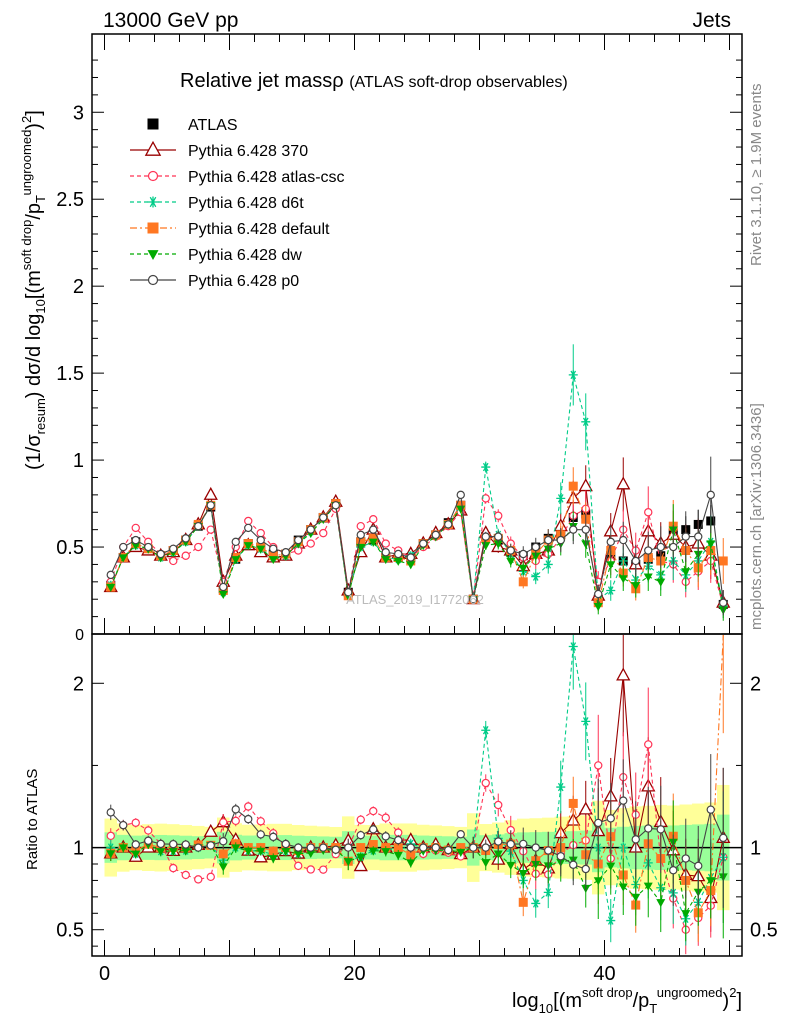 The image size is (786, 1029). What do you see at coordinates (354, 974) in the screenshot?
I see `x-tick-label: 20` at bounding box center [354, 974].